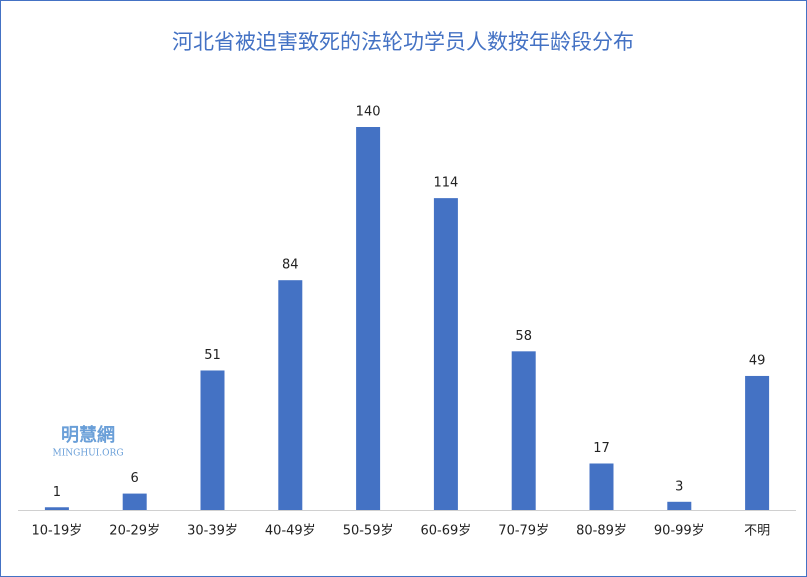  What do you see at coordinates (88, 435) in the screenshot?
I see `watermark-logo: 明慧網` at bounding box center [88, 435].